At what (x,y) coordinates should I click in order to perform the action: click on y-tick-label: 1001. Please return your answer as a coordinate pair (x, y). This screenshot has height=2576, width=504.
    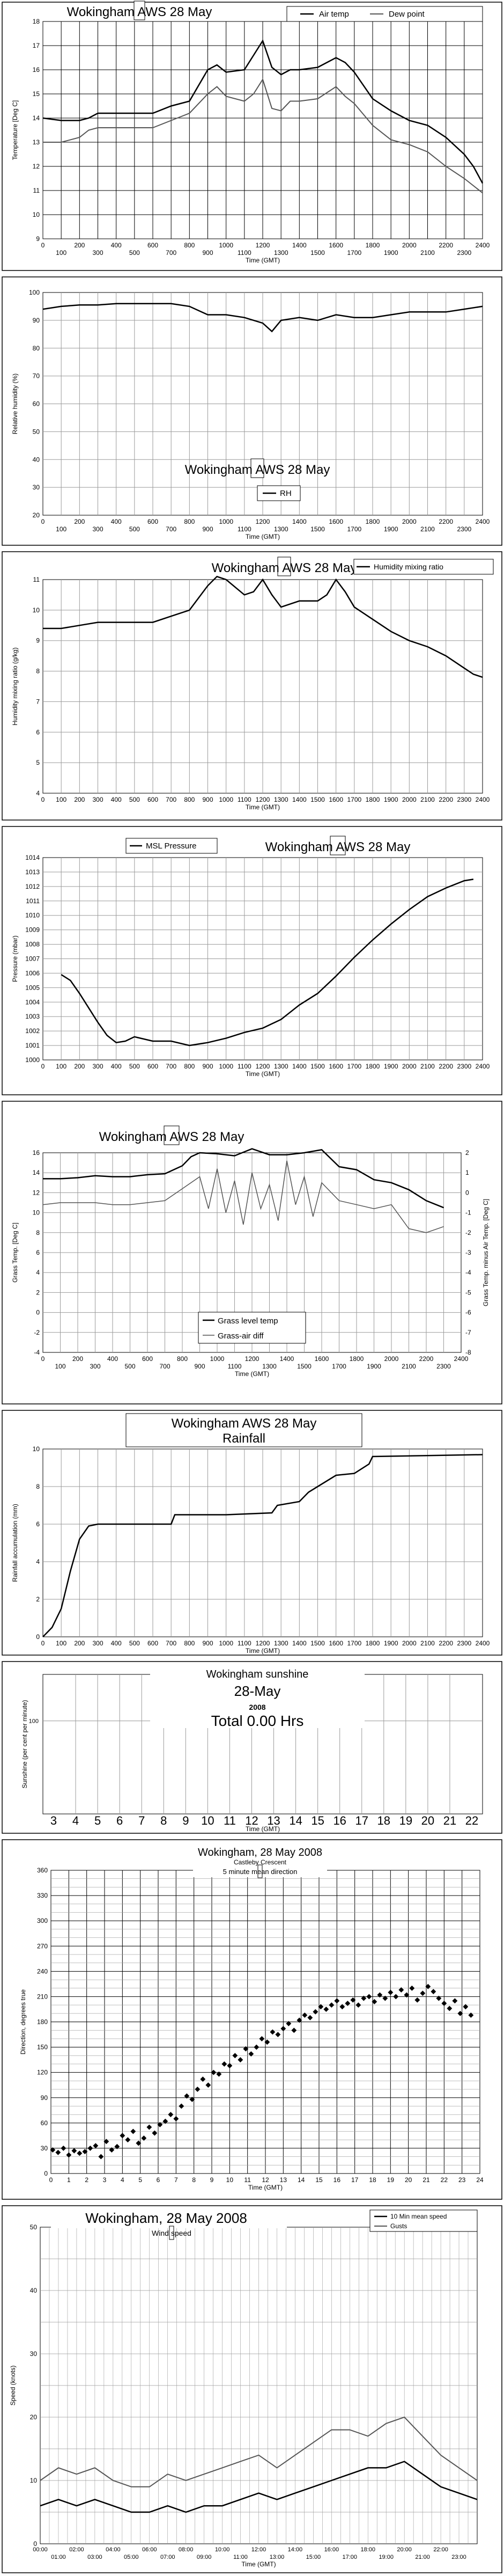
    Looking at the image, I should click on (32, 1045).